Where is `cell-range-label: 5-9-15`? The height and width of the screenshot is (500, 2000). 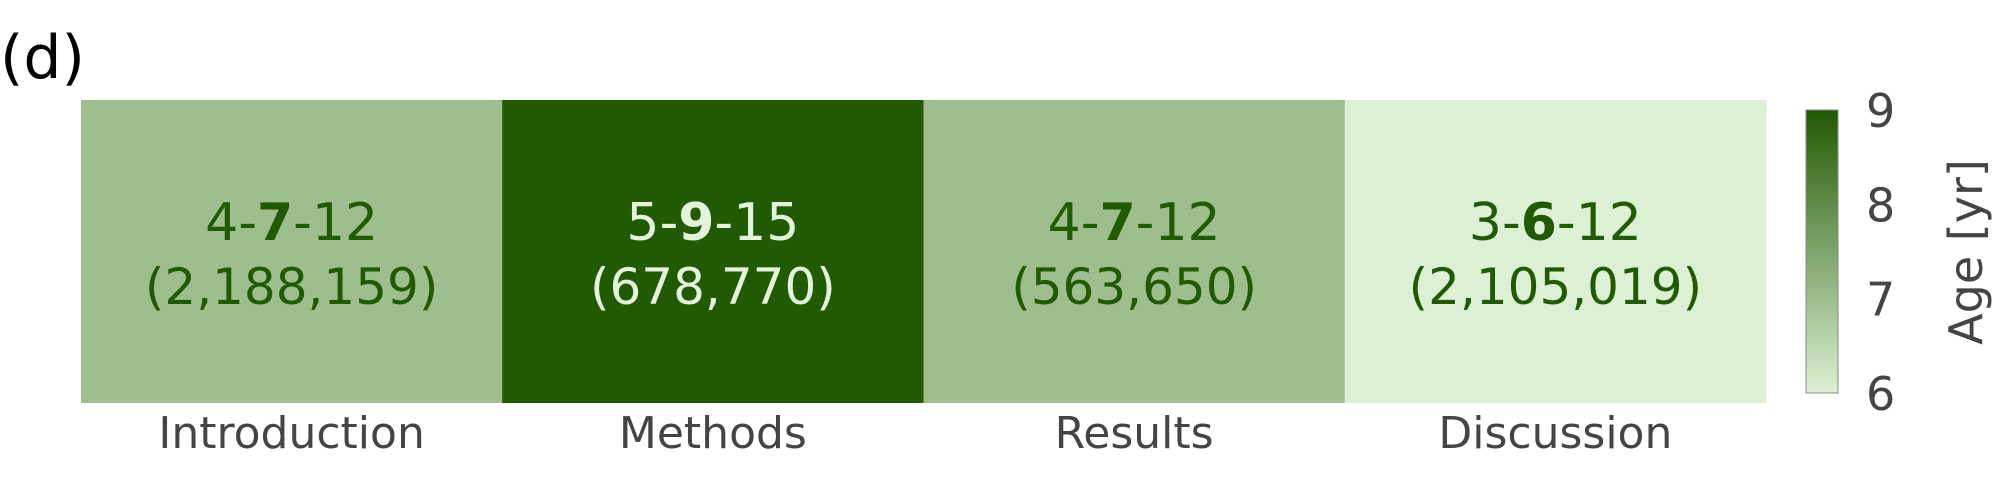
cell-range-label: 5-9-15 is located at coordinates (712, 223).